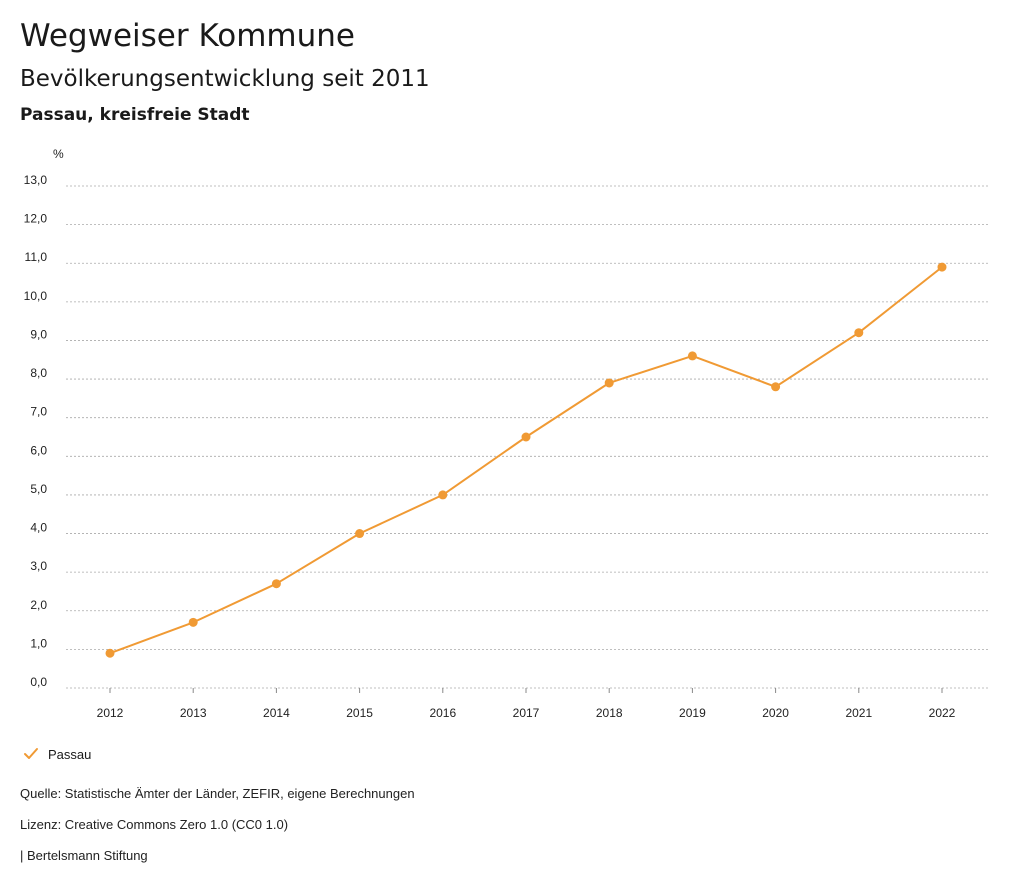  Describe the element at coordinates (187, 36) in the screenshot. I see `chart-title: Wegweiser Kommune` at that location.